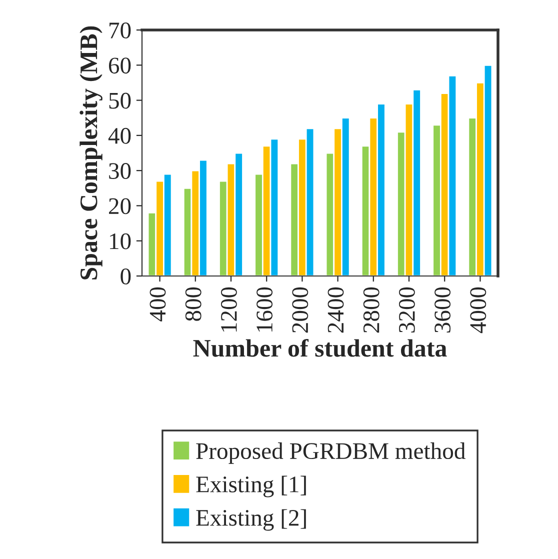 This screenshot has height=559, width=558. I want to click on x-tick-label: 2400, so click(336, 310).